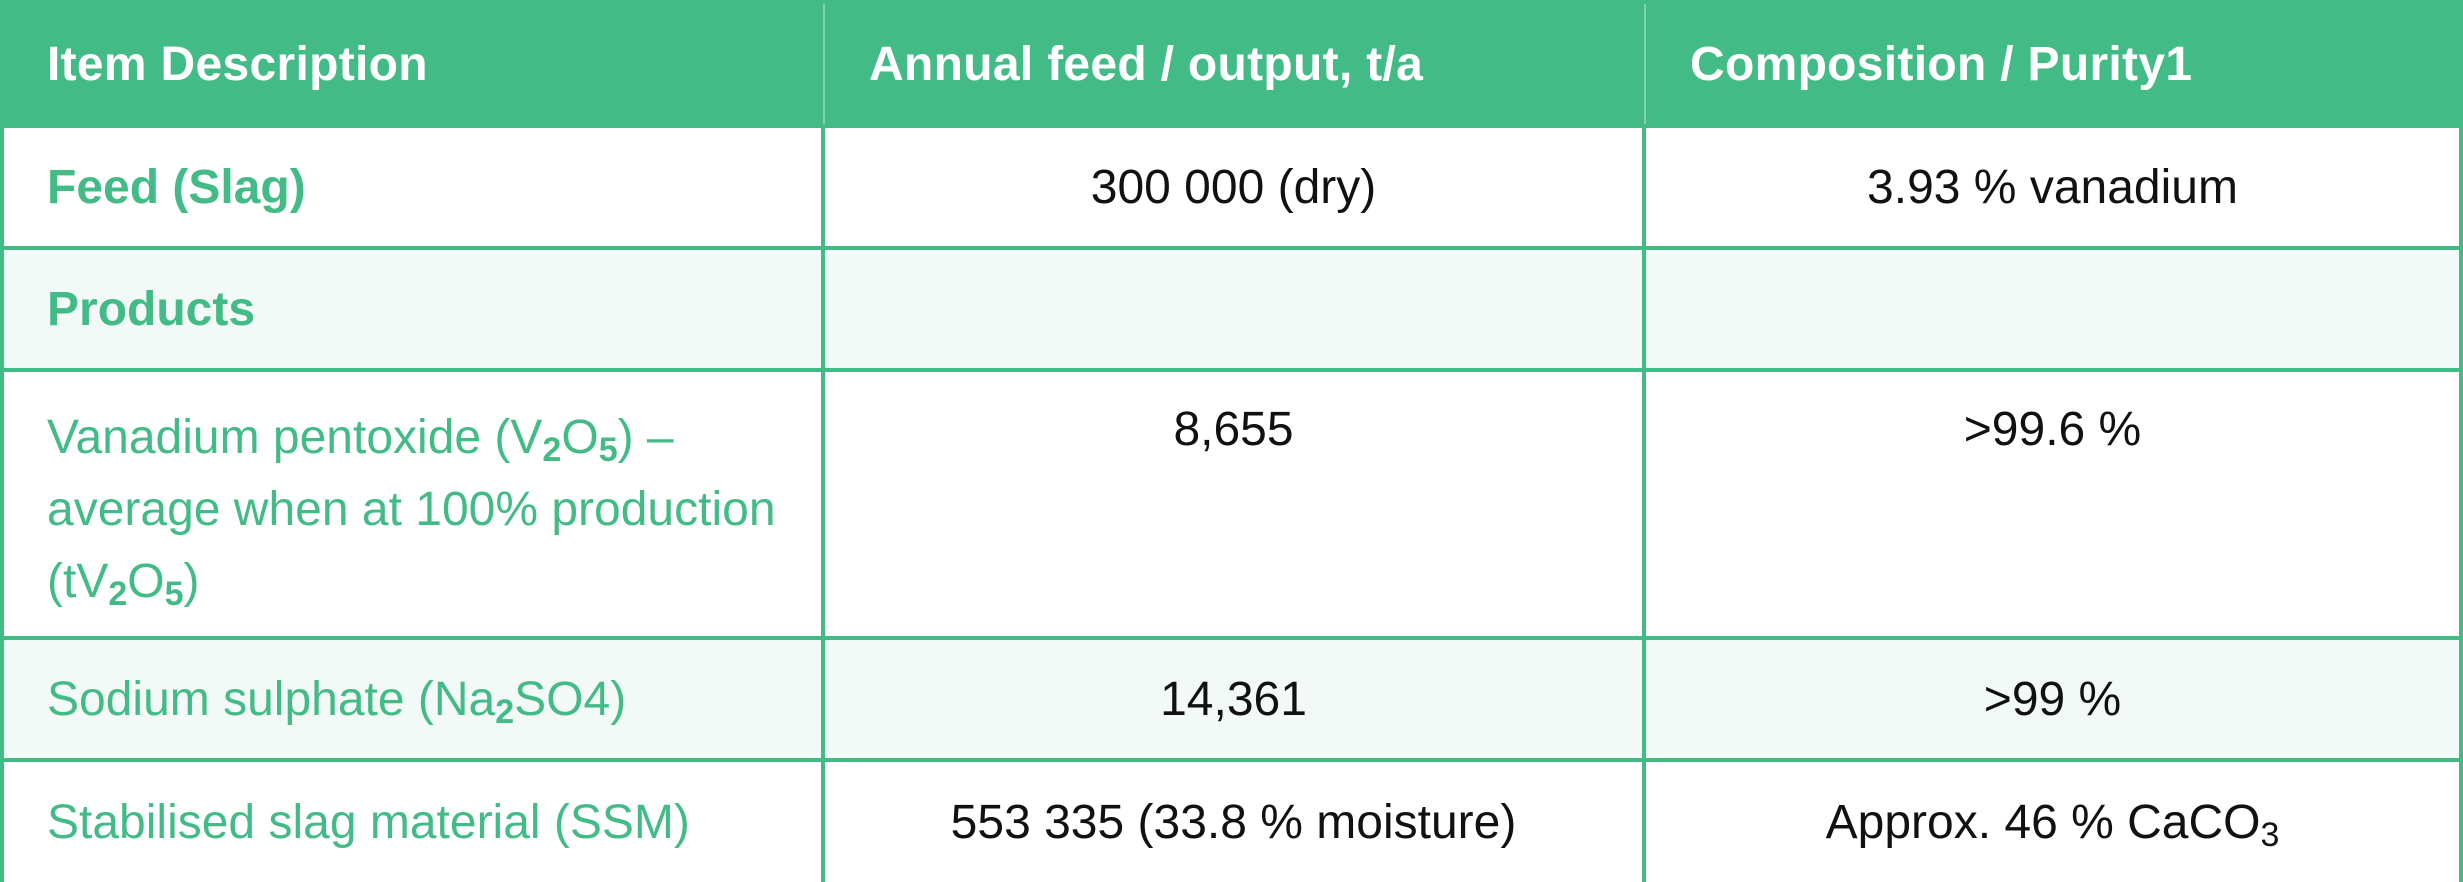  What do you see at coordinates (411, 509) in the screenshot?
I see `vanadium-label-part-c: ) – average when at 100% production (tV` at bounding box center [411, 509].